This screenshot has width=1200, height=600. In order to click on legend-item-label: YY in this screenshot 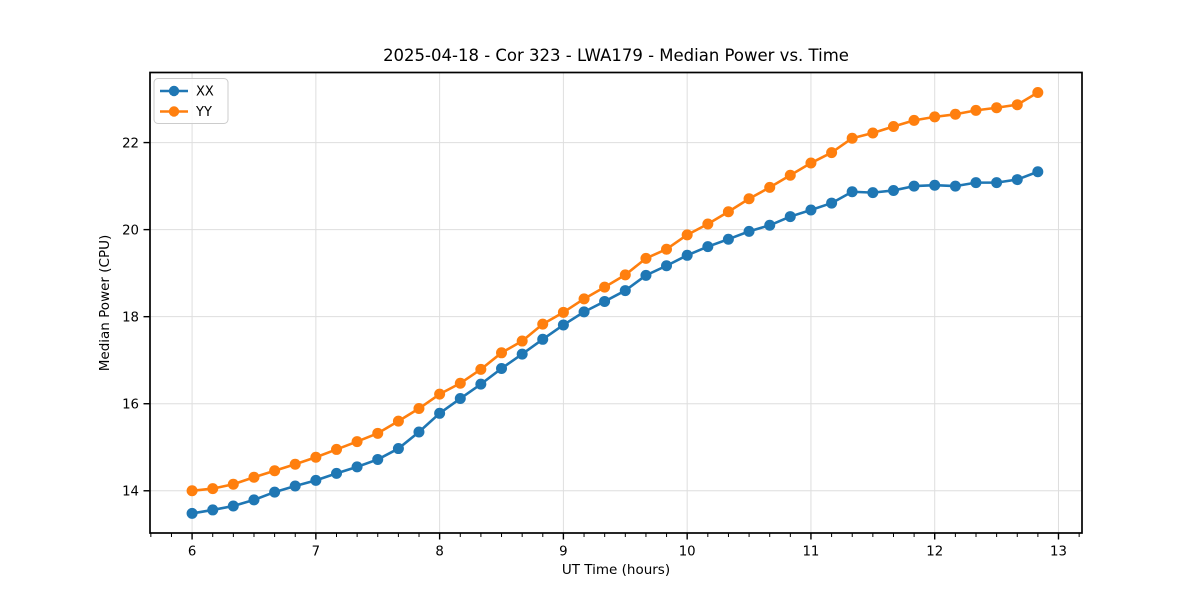, I will do `click(203, 112)`.